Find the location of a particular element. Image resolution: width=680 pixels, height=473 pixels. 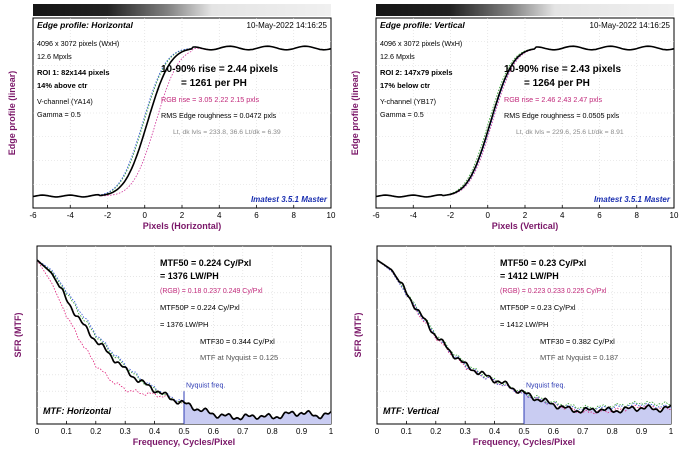

light-dark-levels: Lt, dk lvls = 229.6, 25.6 Lt/dk = 8.91 is located at coordinates (570, 132).